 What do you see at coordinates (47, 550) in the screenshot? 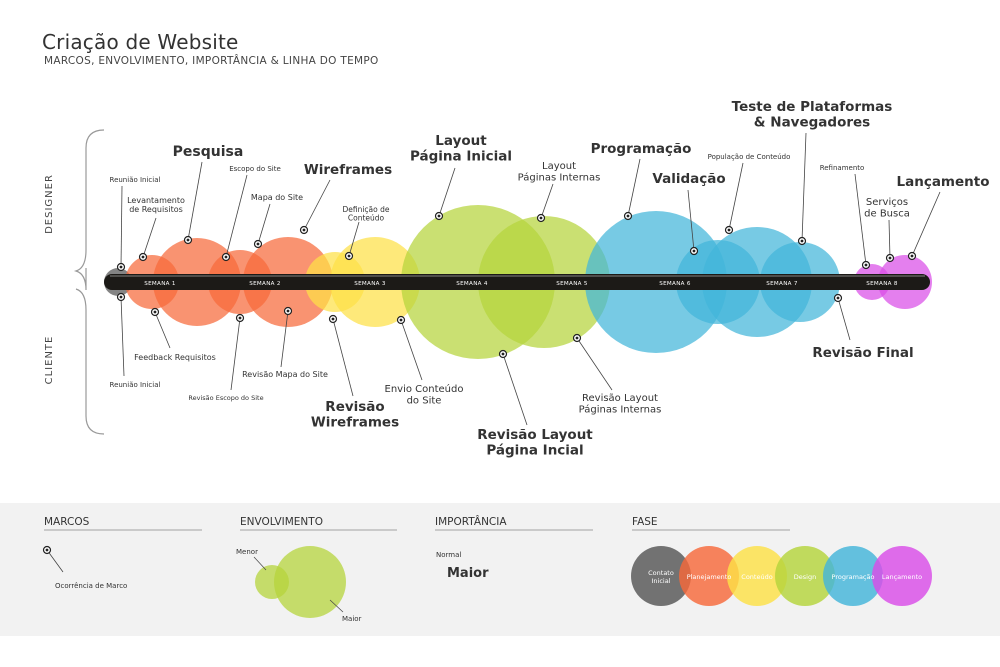
I see `legend-marco-dot-center` at bounding box center [47, 550].